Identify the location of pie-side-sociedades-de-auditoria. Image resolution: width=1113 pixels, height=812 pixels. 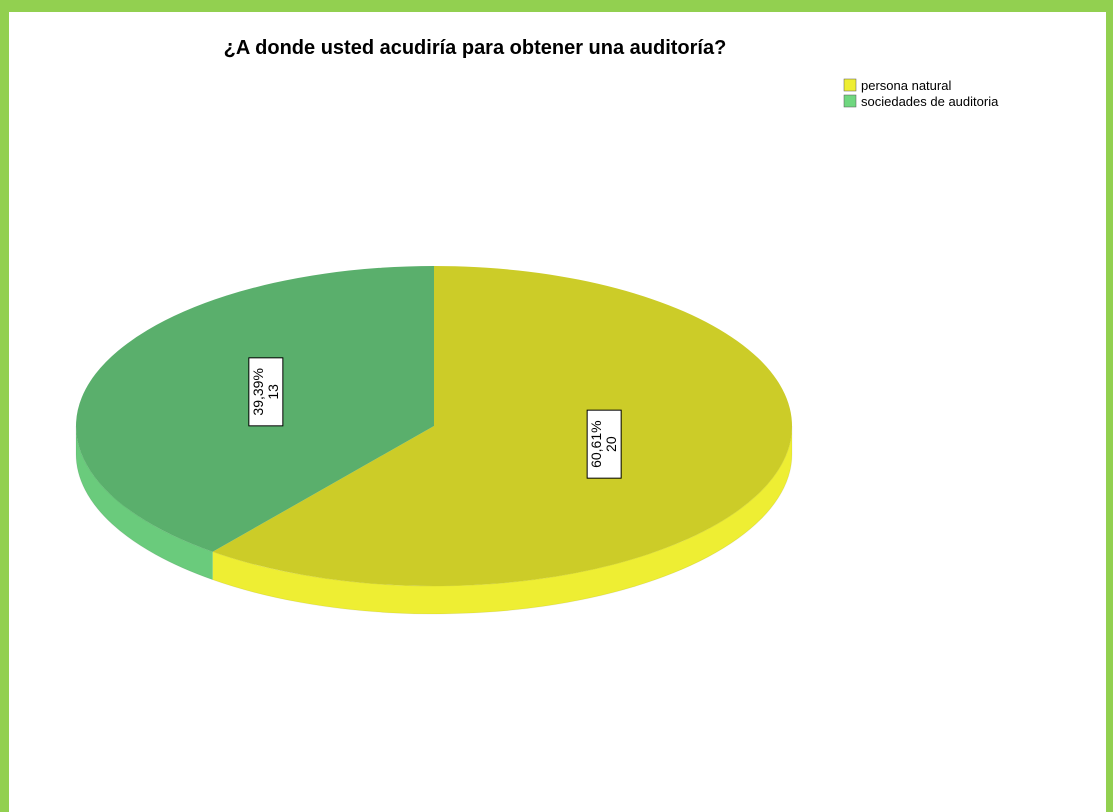
(144, 503).